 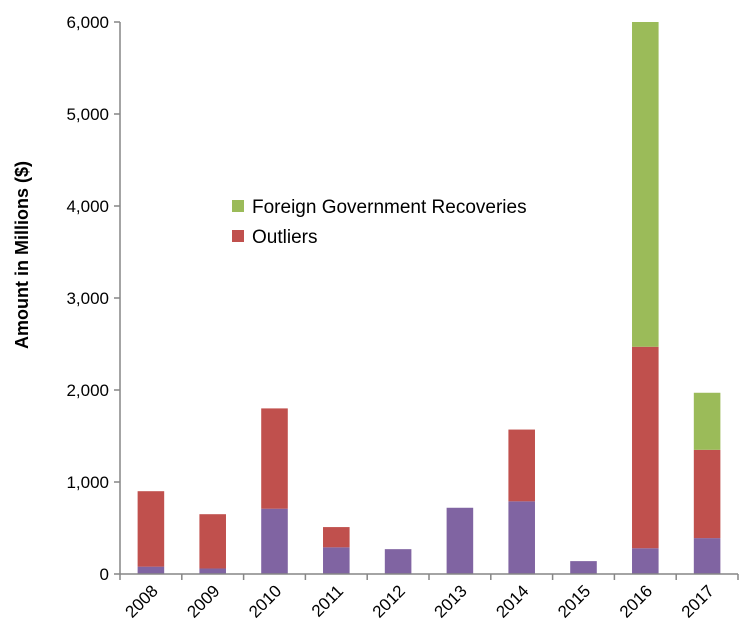 What do you see at coordinates (265, 601) in the screenshot?
I see `x-tick-label-2010: 2010` at bounding box center [265, 601].